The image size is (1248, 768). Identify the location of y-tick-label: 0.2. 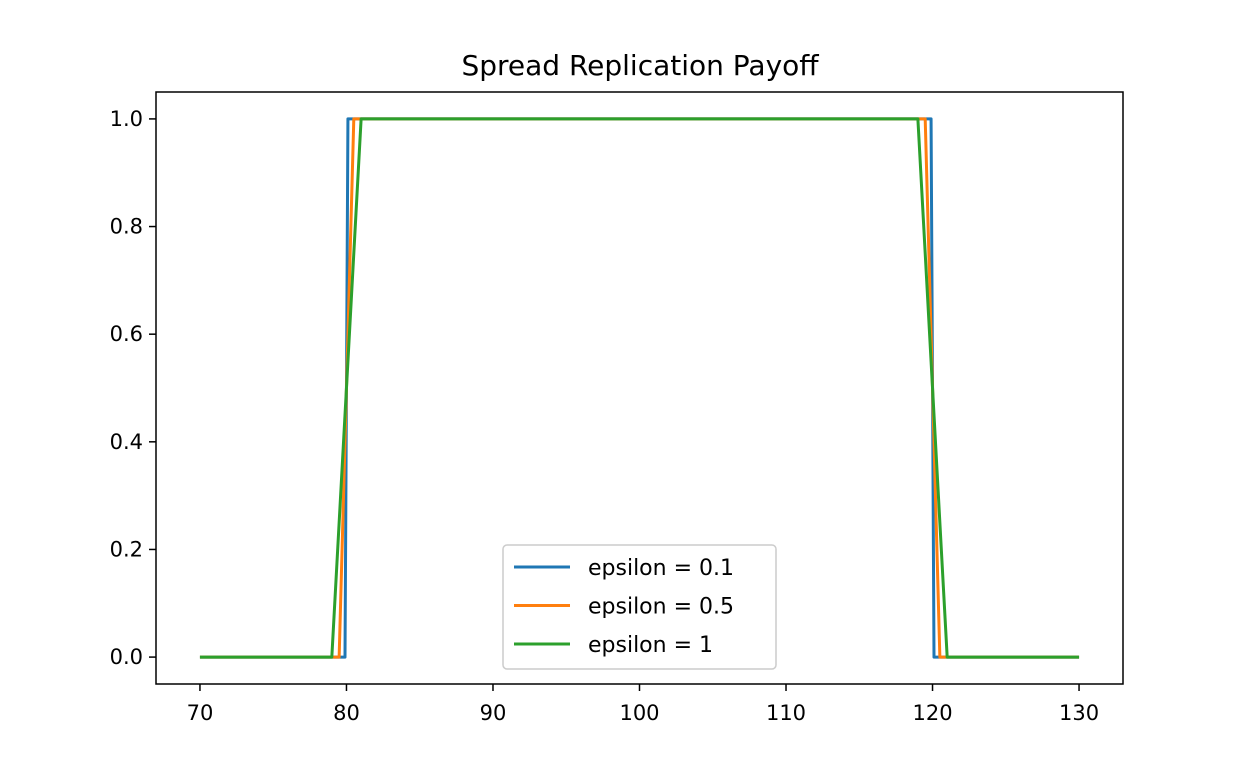
(126, 549).